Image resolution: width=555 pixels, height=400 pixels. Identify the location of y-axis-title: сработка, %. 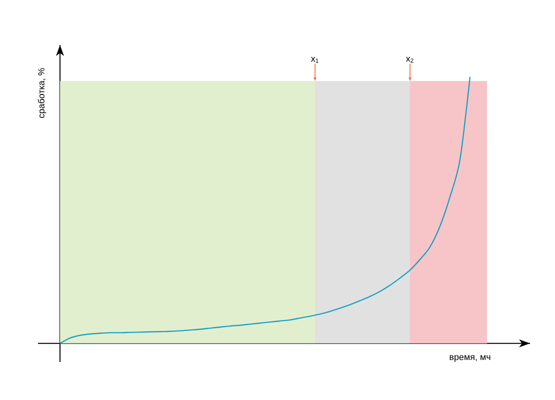
(42, 93).